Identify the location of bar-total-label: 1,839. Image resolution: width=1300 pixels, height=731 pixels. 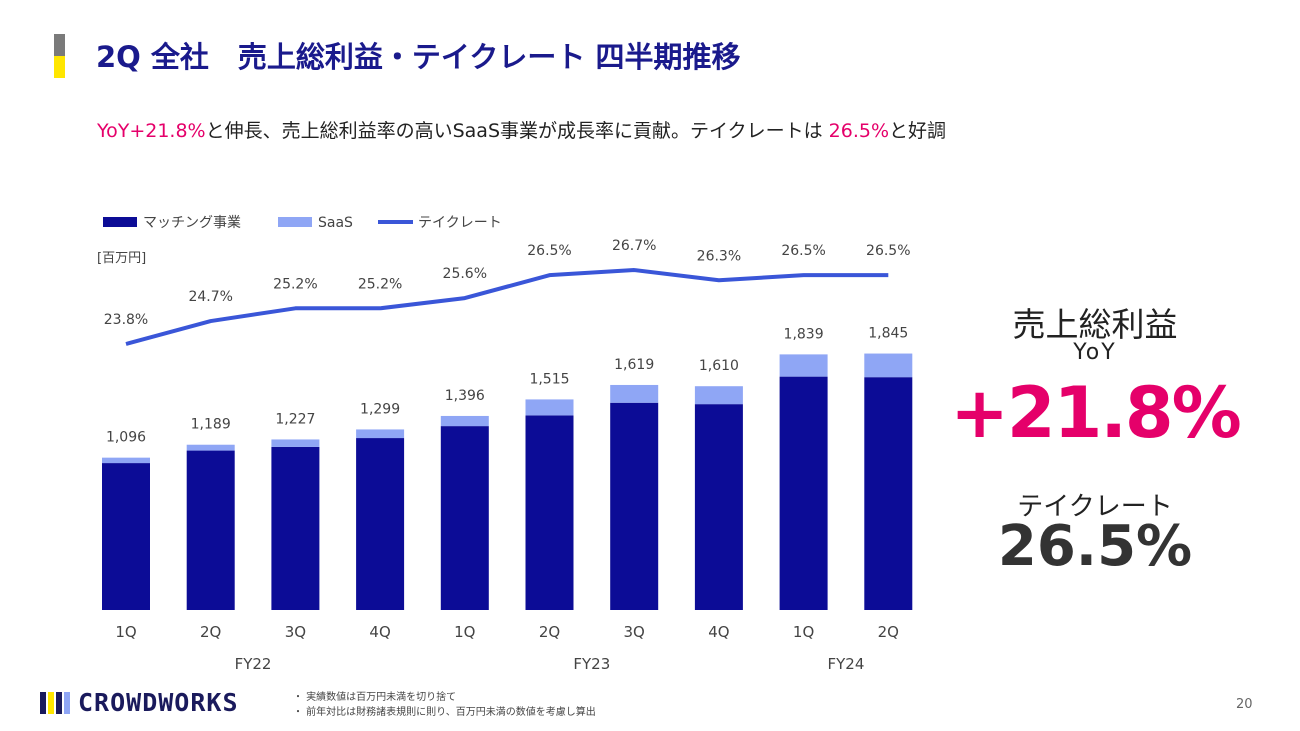
(804, 334).